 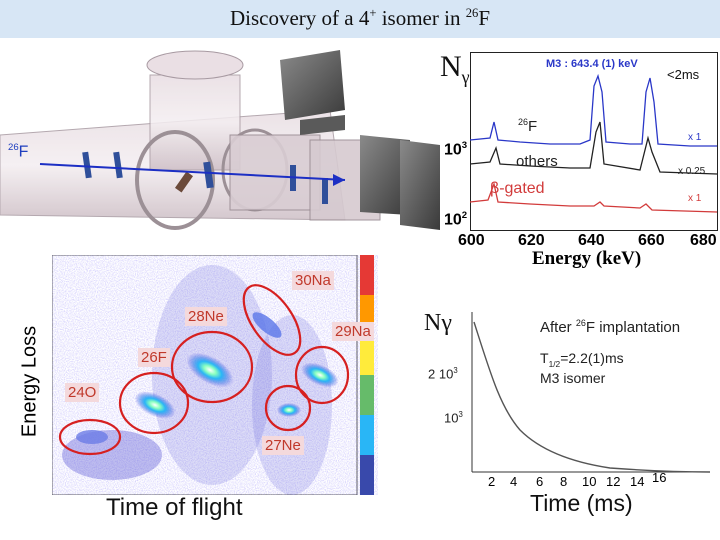 I want to click on decay-xtick: 10, so click(x=589, y=481).